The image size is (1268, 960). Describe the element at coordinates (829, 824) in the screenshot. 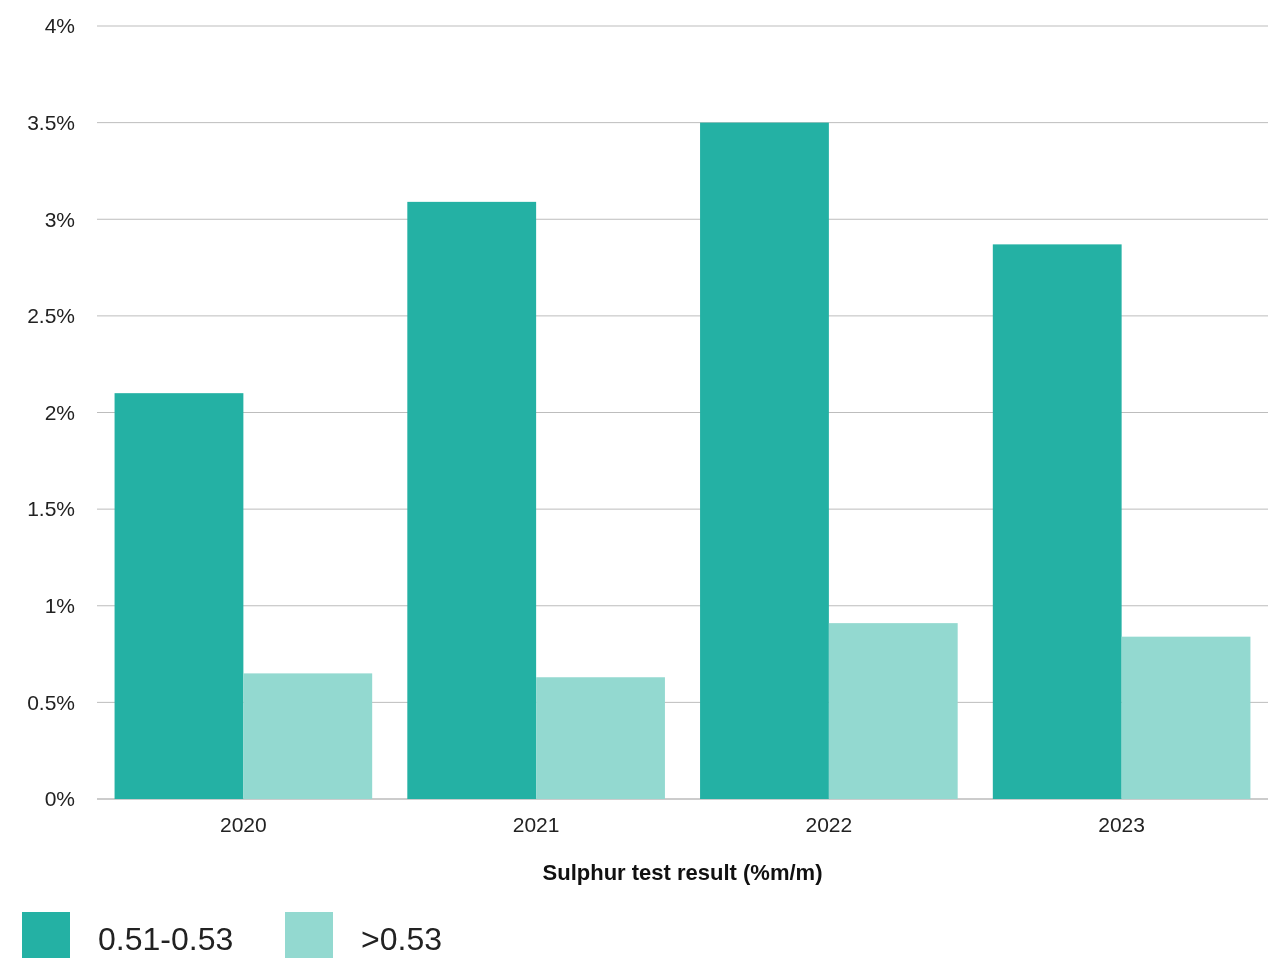

I see `x-tick-label: 2022` at that location.